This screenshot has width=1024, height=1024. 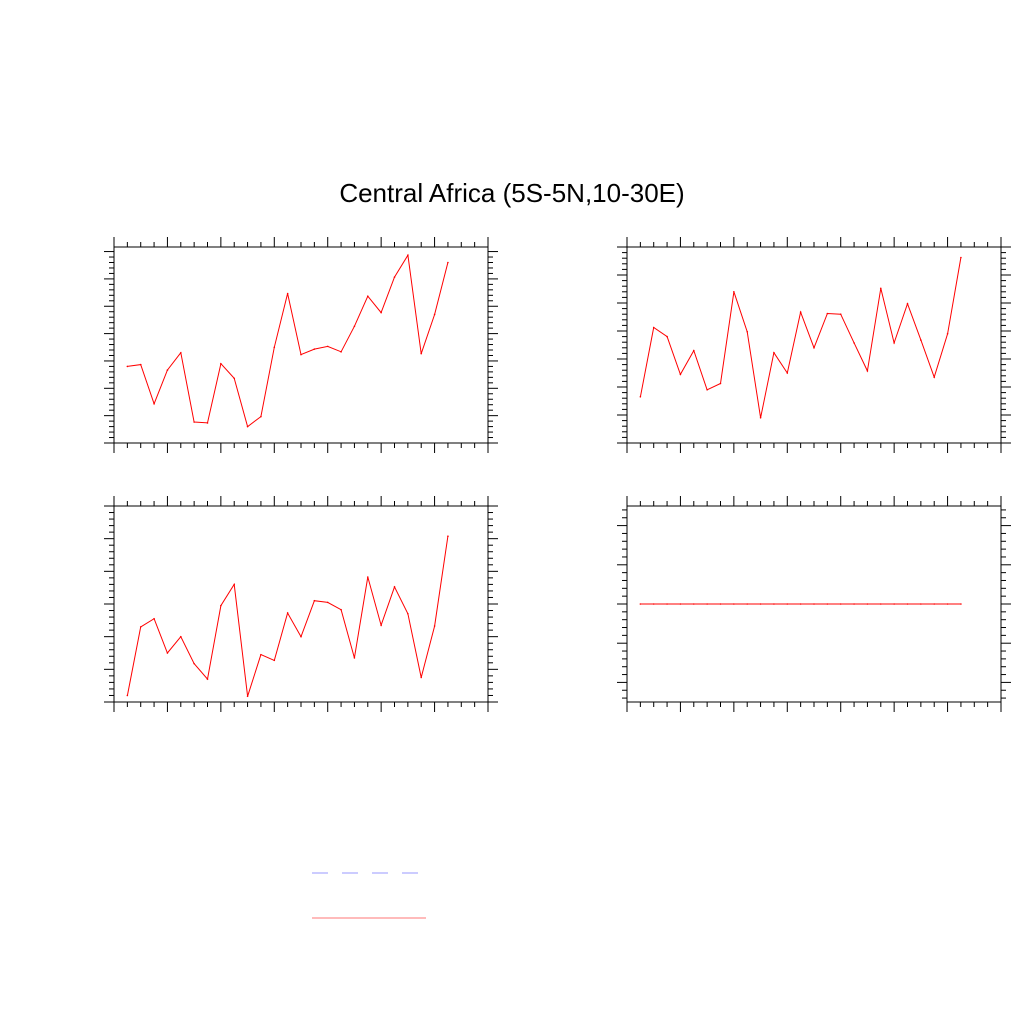 What do you see at coordinates (369, 895) in the screenshot?
I see `legend` at bounding box center [369, 895].